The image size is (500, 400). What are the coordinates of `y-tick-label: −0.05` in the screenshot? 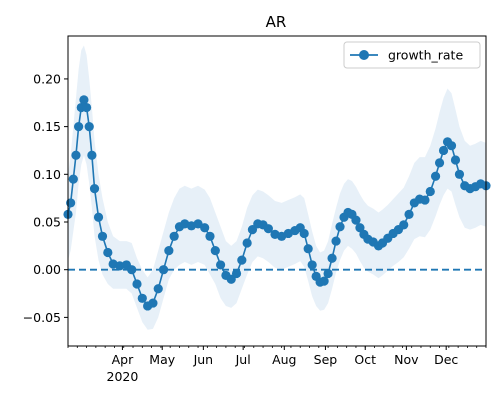 It's located at (42, 317).